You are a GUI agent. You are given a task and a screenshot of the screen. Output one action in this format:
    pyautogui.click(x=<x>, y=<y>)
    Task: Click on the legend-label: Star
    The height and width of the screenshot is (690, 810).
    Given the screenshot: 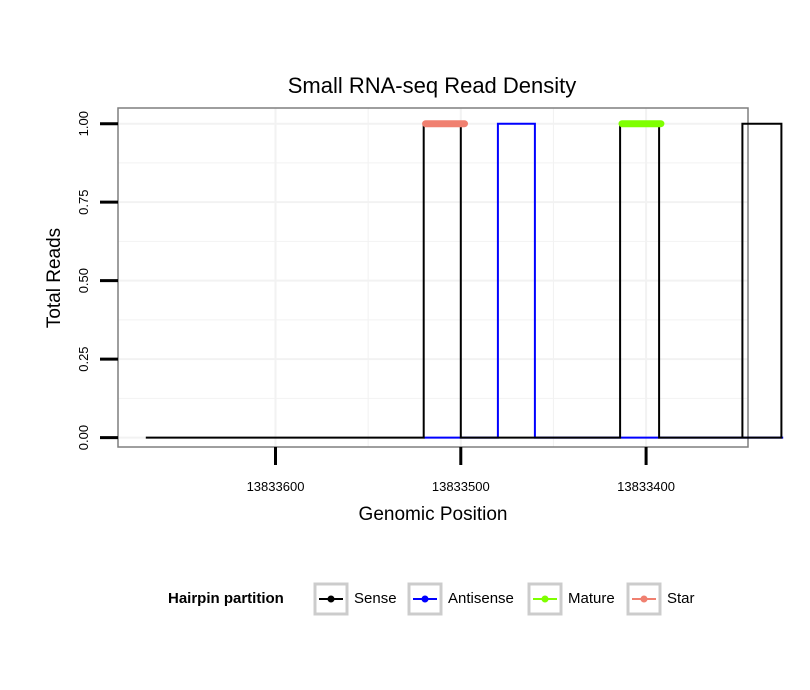 What is the action you would take?
    pyautogui.click(x=681, y=598)
    